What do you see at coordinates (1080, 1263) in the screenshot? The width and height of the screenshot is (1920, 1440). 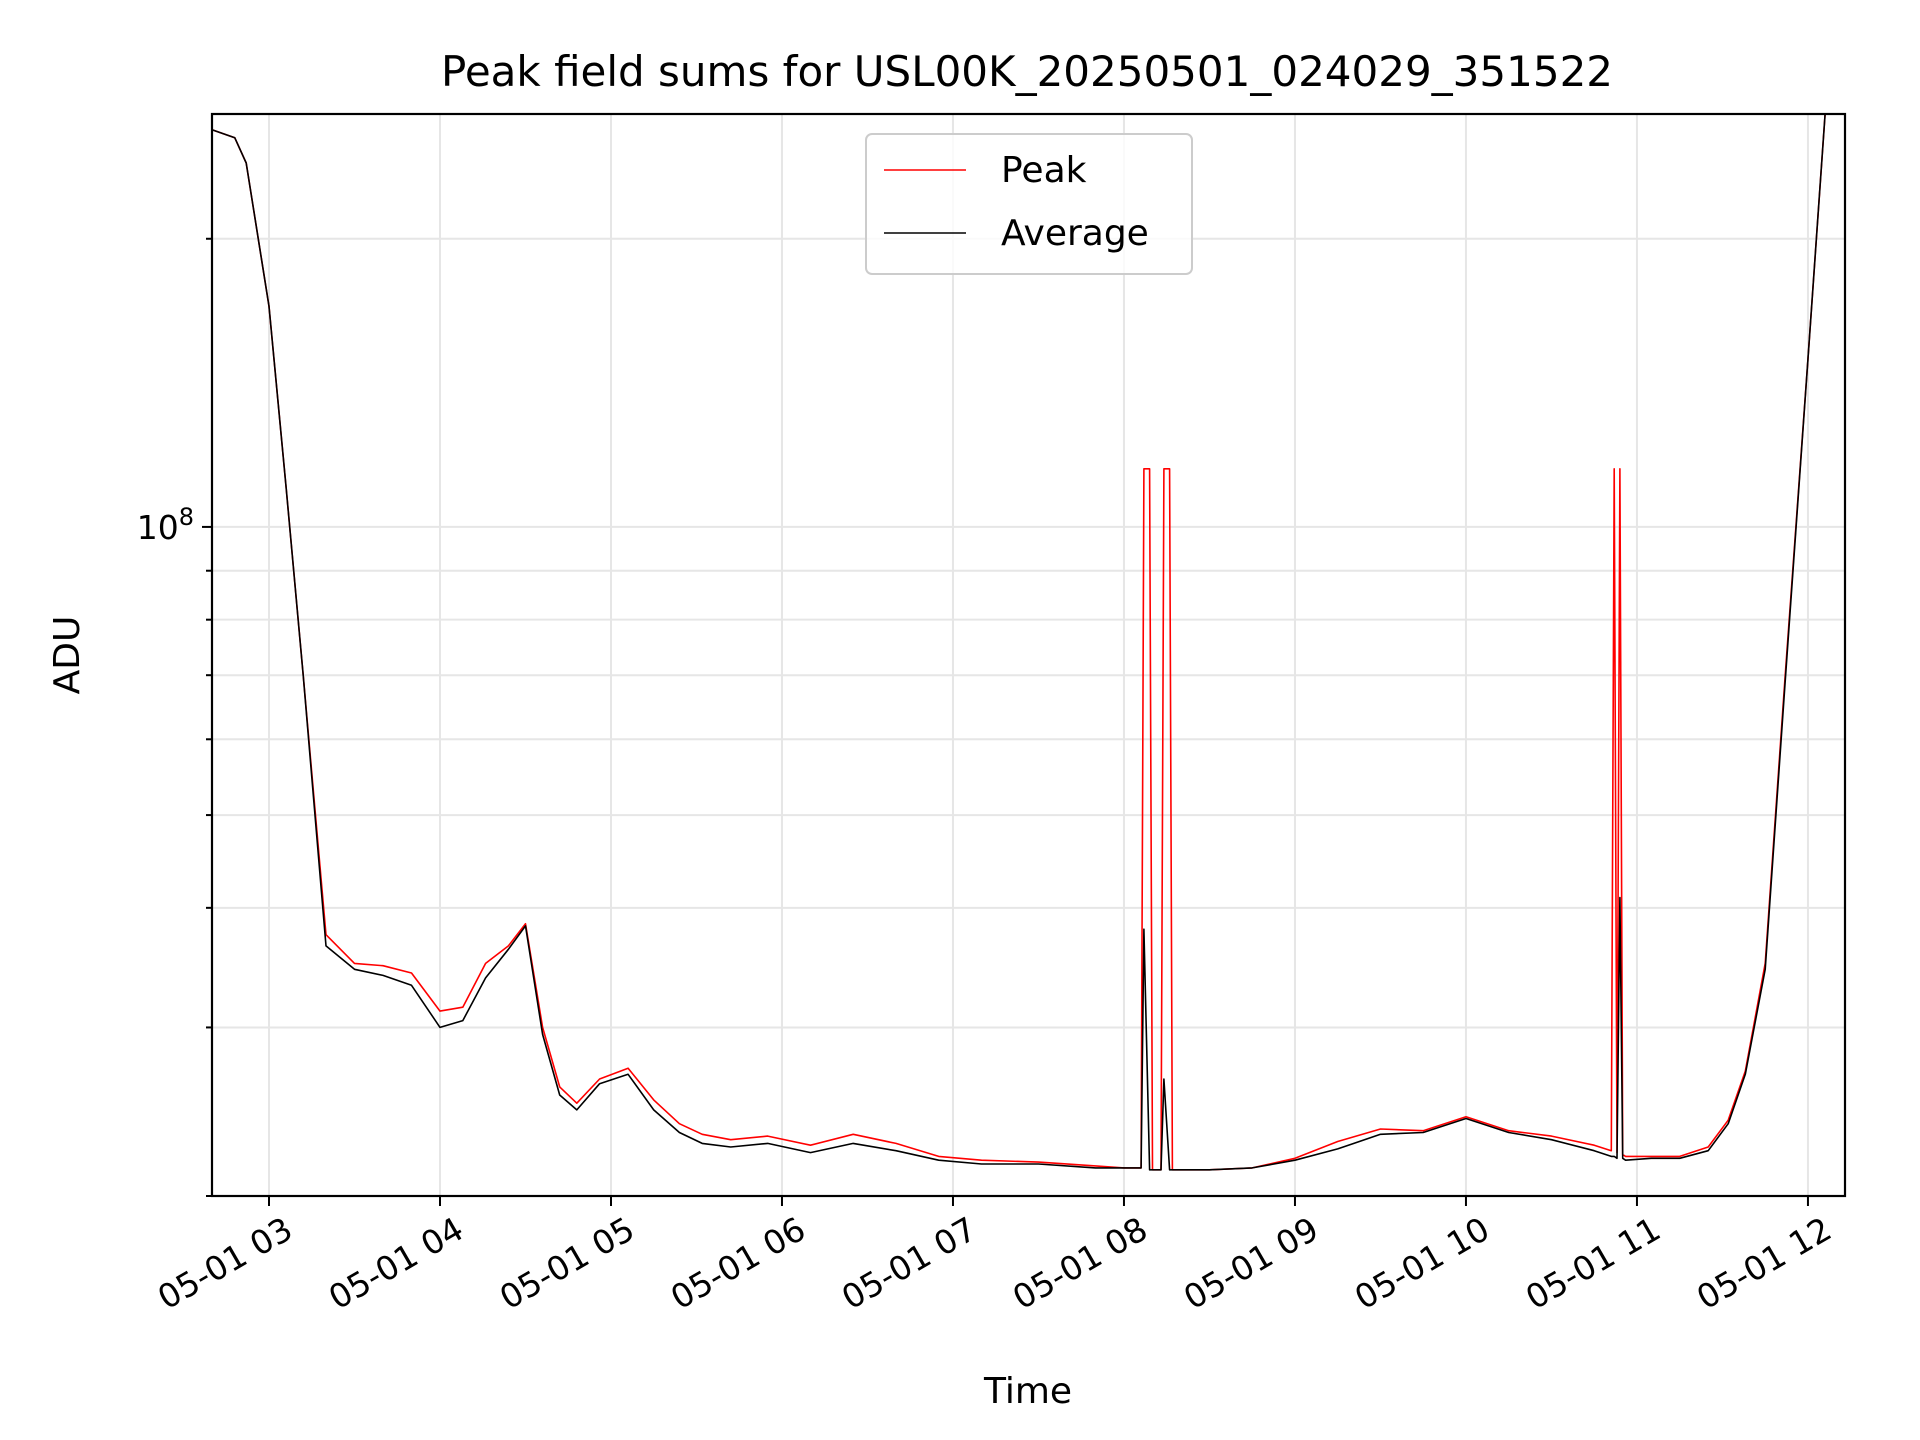 I see `x-tick-label: 05-01 08` at bounding box center [1080, 1263].